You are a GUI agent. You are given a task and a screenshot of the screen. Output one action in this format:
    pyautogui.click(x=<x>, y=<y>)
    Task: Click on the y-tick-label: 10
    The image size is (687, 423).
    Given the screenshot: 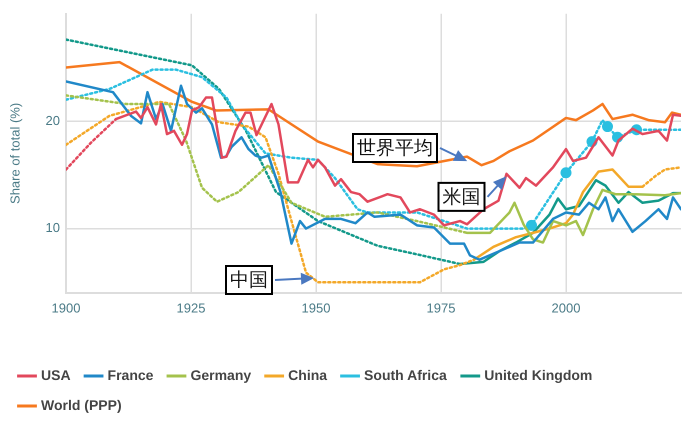 What is the action you would take?
    pyautogui.click(x=53, y=228)
    